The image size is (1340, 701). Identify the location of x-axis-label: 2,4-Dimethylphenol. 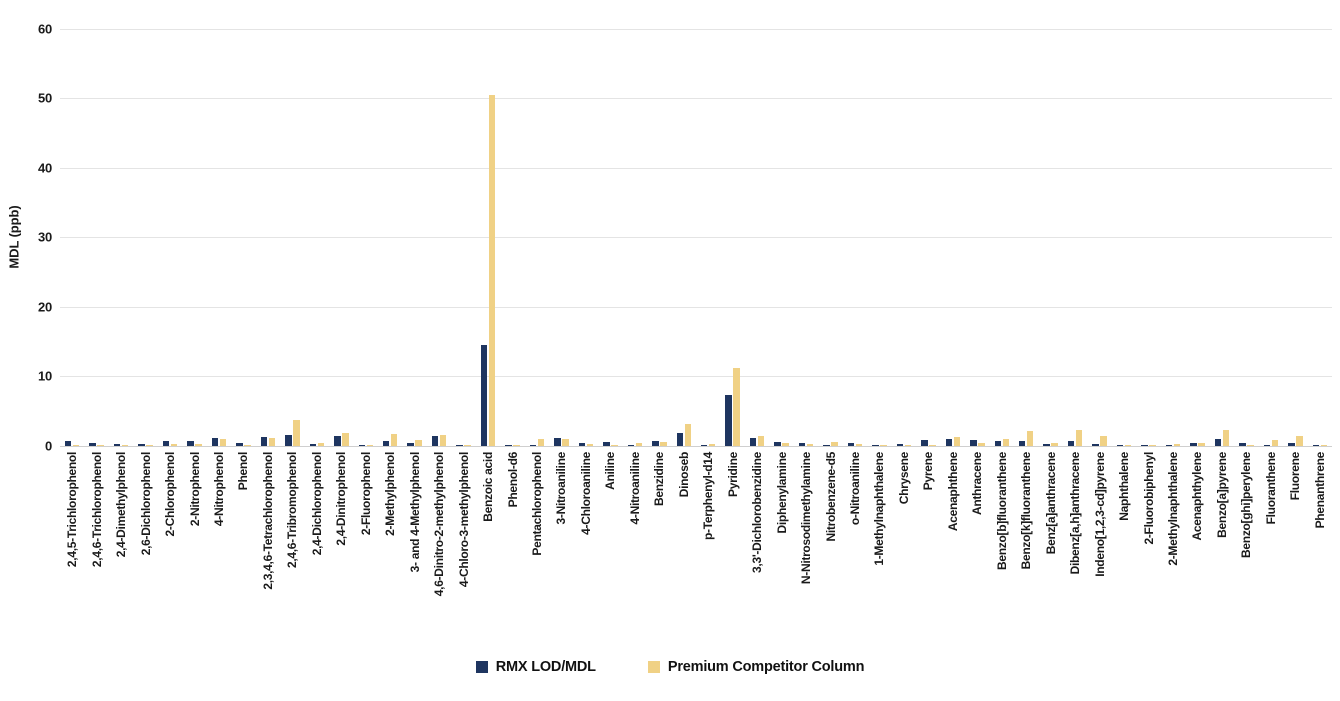
(121, 505).